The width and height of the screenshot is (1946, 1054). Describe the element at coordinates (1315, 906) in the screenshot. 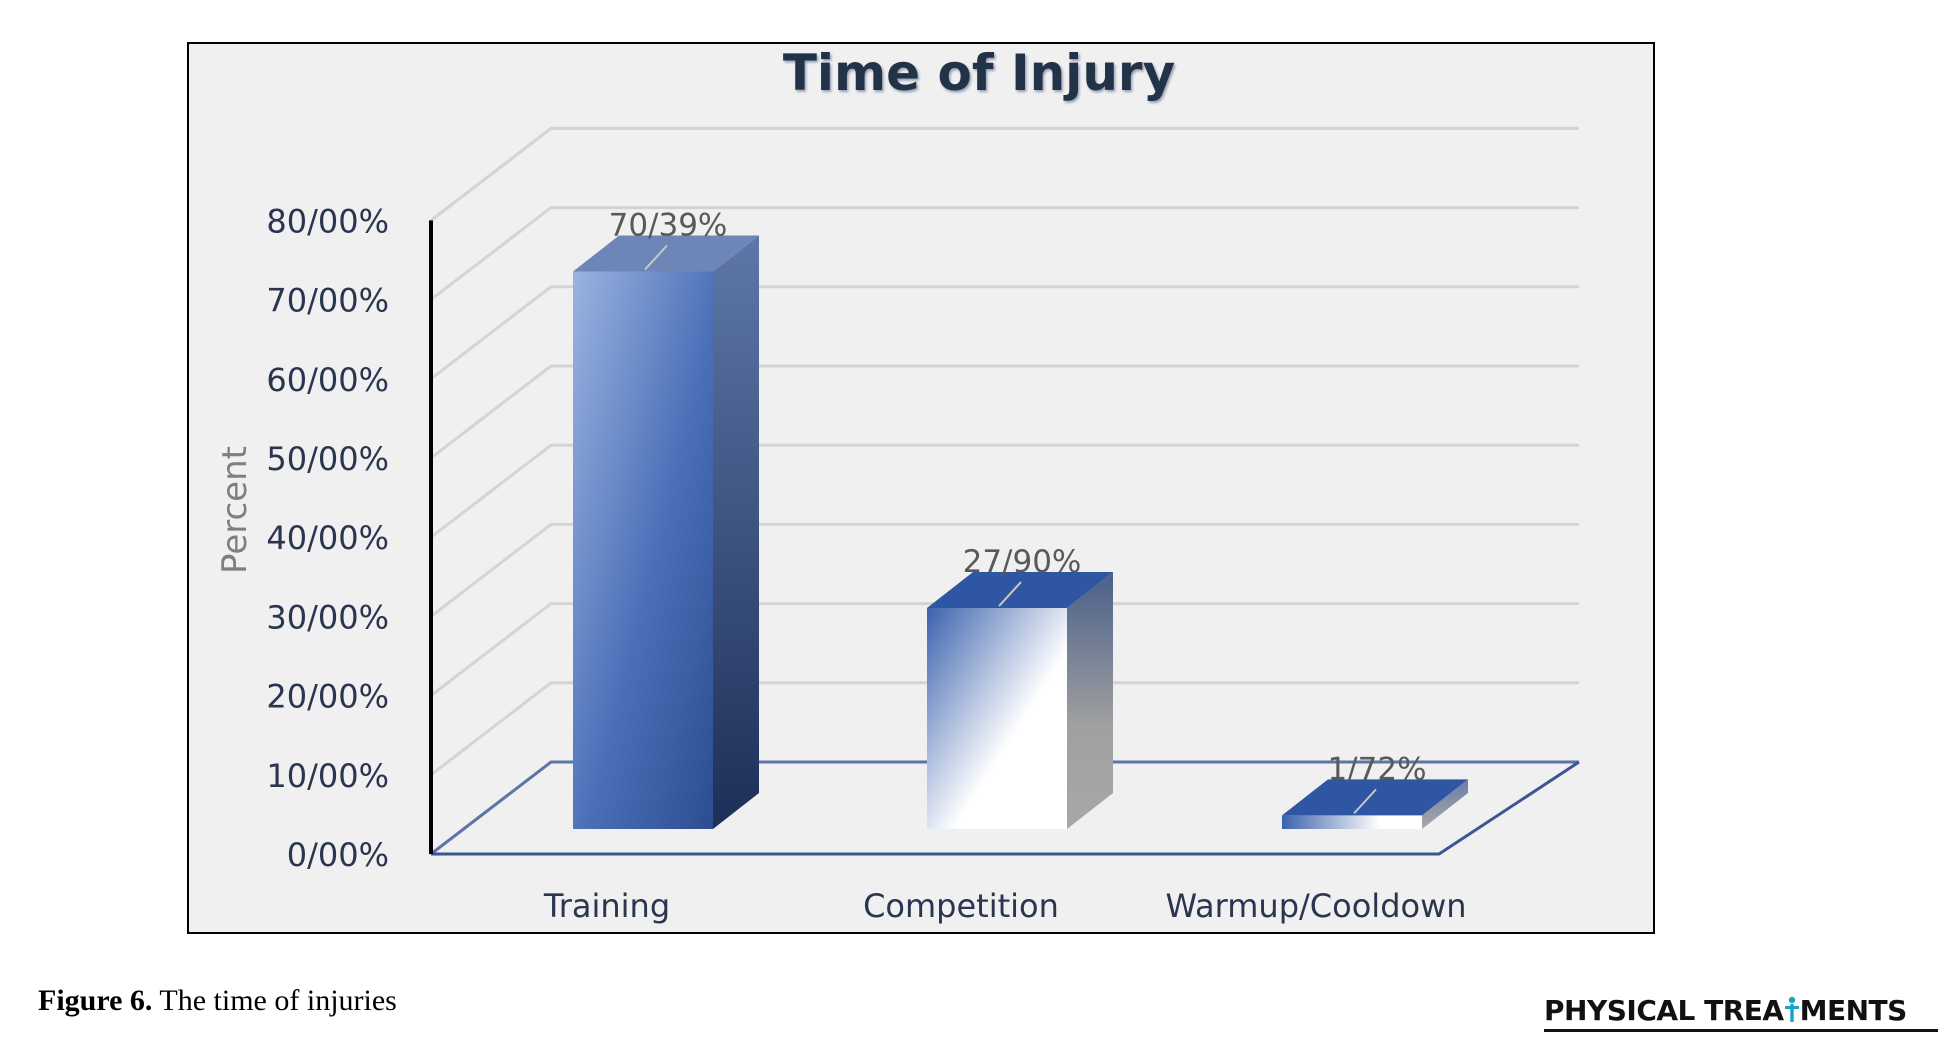

I see `x-tick-label: Warmup/Cooldown` at that location.